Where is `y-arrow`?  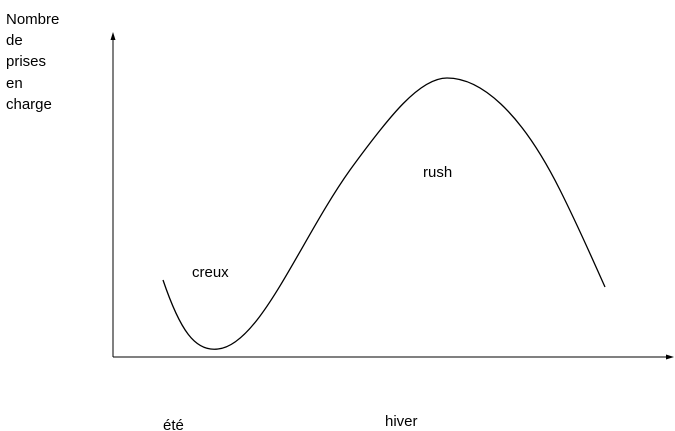 y-arrow is located at coordinates (113, 36).